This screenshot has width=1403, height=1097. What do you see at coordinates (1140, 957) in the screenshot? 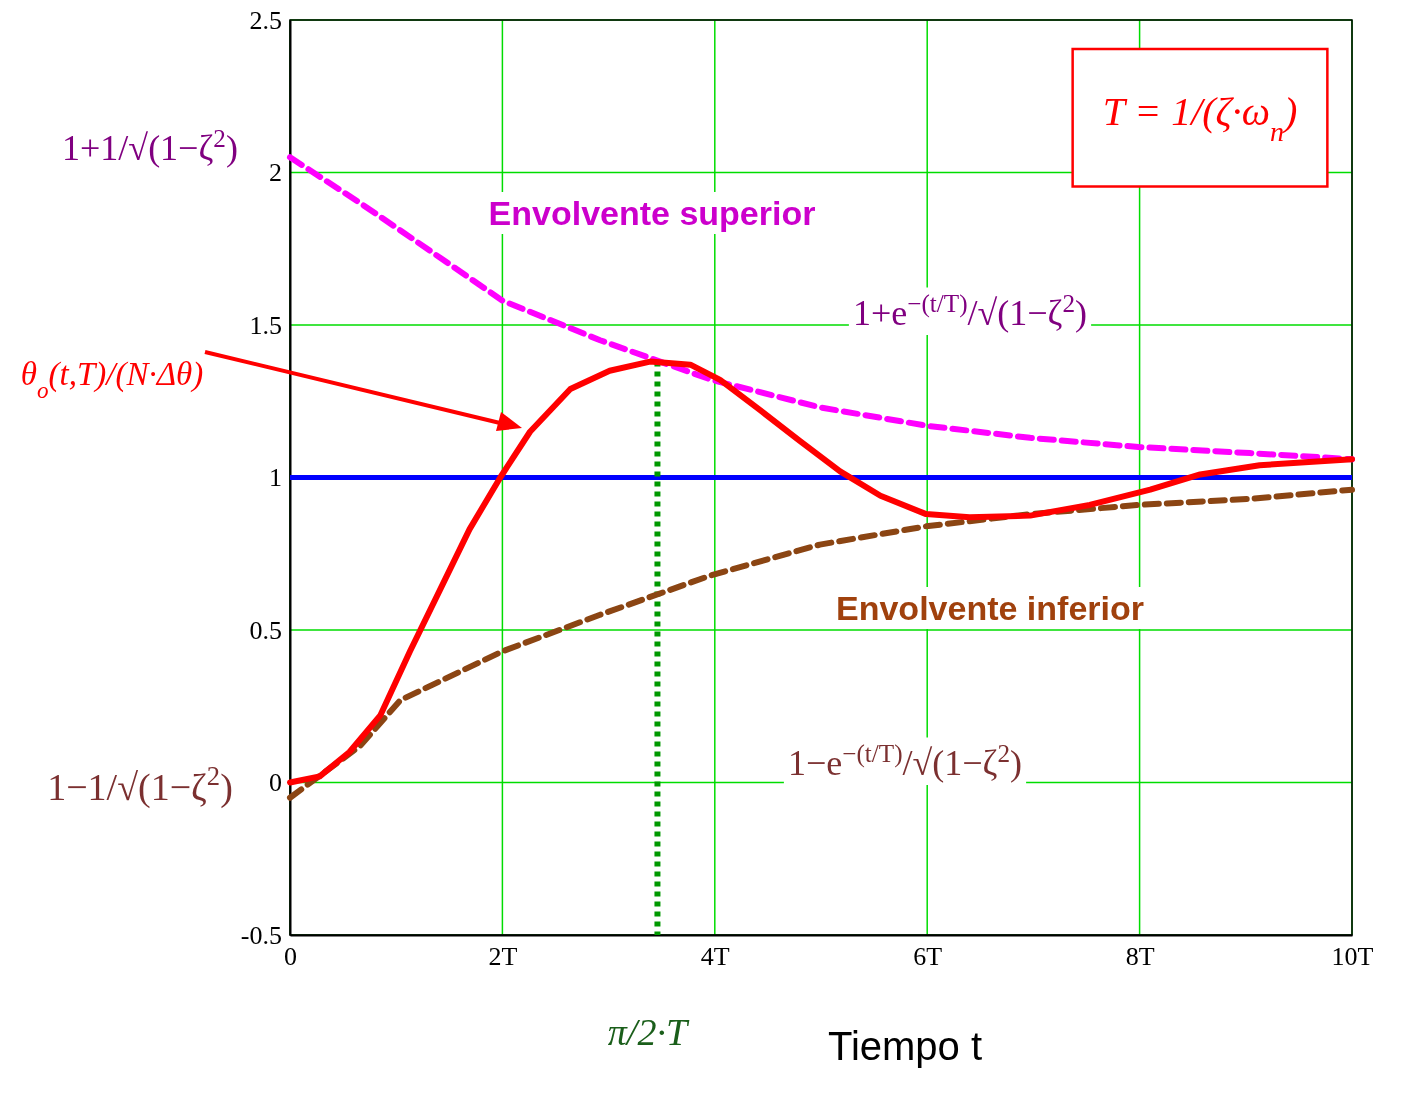
I see `x-tick-label: 8T` at bounding box center [1140, 957].